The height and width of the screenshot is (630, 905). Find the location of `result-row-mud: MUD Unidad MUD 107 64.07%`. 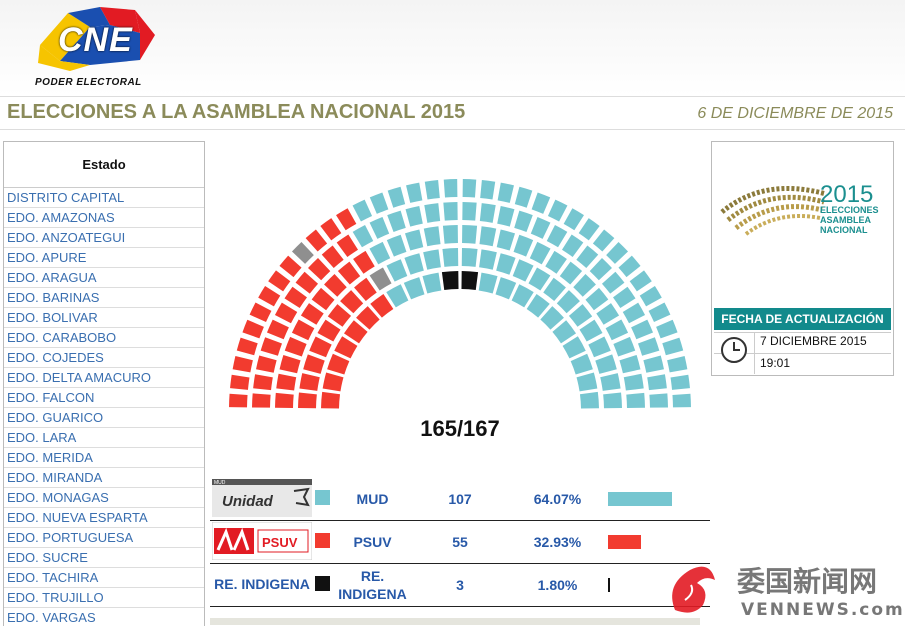

result-row-mud: MUD Unidad MUD 107 64.07% is located at coordinates (460, 499).